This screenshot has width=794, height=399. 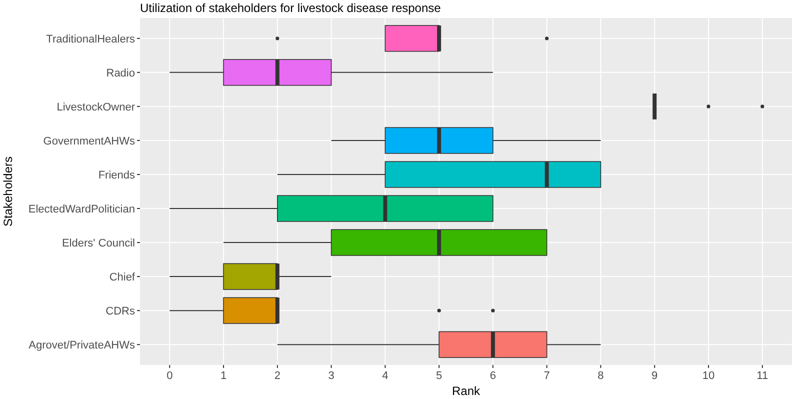 I want to click on x-tick-label: 4, so click(x=385, y=376).